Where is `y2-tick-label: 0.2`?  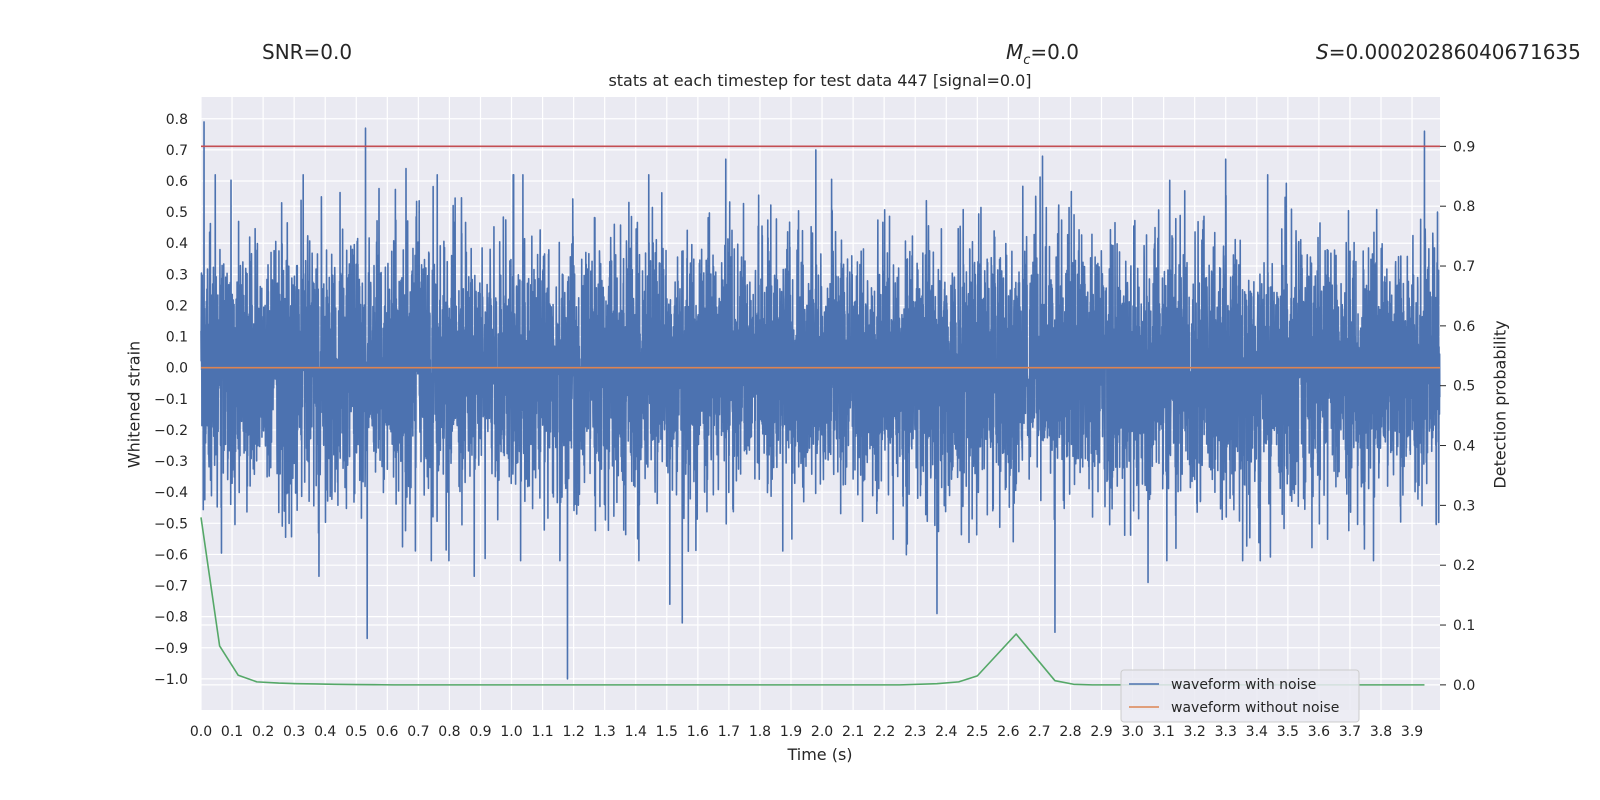
y2-tick-label: 0.2 is located at coordinates (1464, 566).